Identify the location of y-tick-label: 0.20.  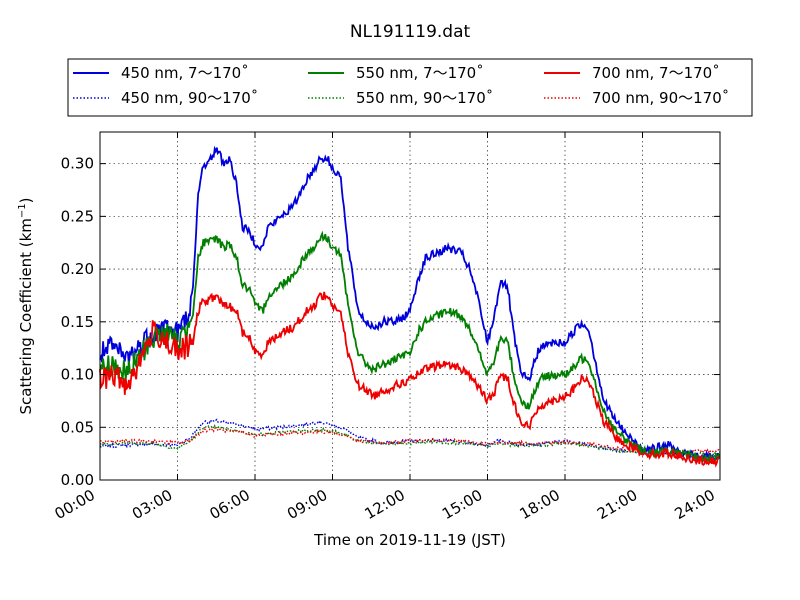
(77, 269).